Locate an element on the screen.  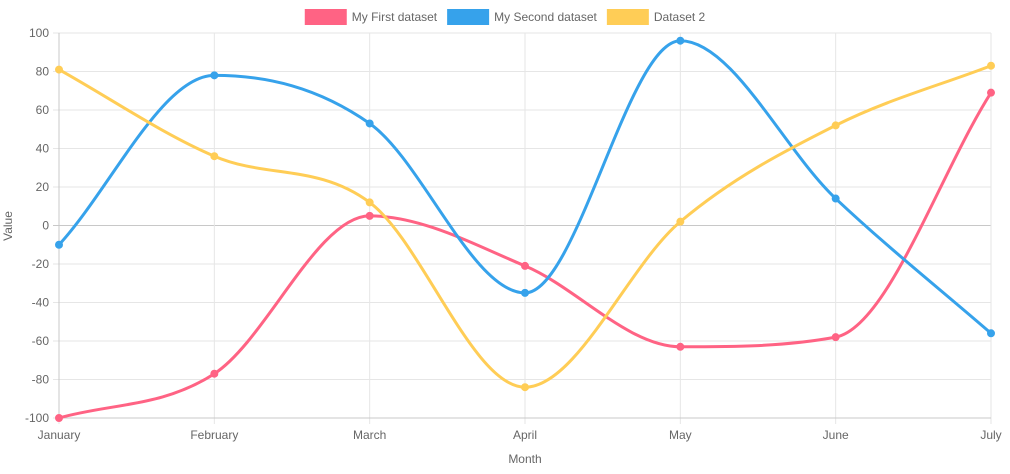
x-tick-label: February is located at coordinates (214, 435).